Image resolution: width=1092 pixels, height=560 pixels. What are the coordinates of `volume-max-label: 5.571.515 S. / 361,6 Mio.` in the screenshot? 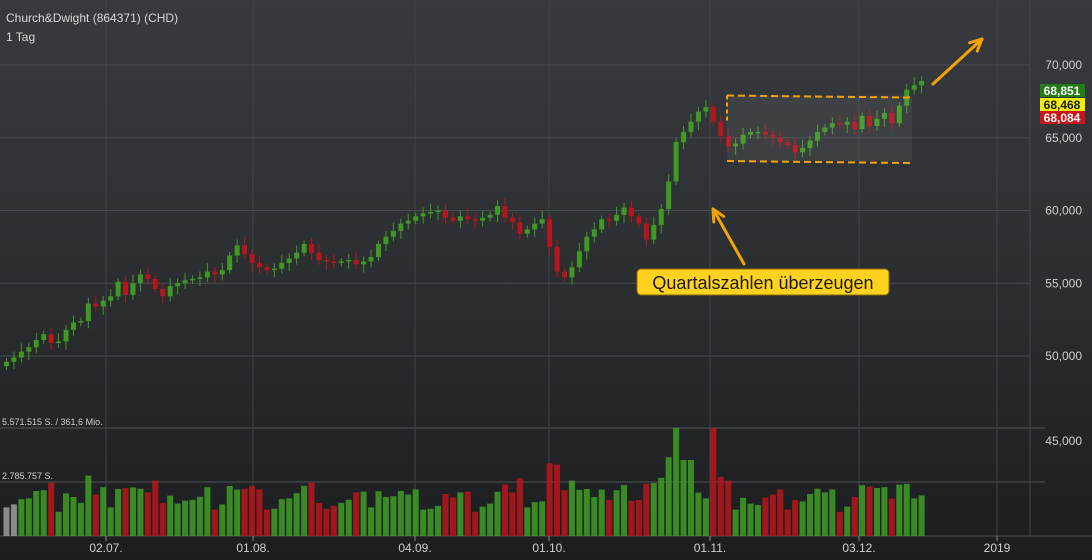 It's located at (52, 422).